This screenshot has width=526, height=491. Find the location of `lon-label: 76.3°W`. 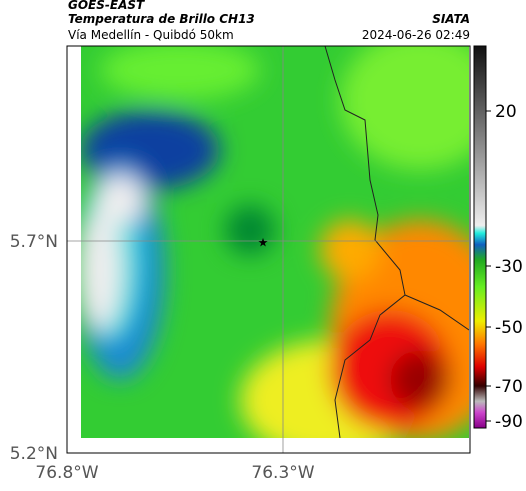

lon-label: 76.3°W is located at coordinates (282, 473).